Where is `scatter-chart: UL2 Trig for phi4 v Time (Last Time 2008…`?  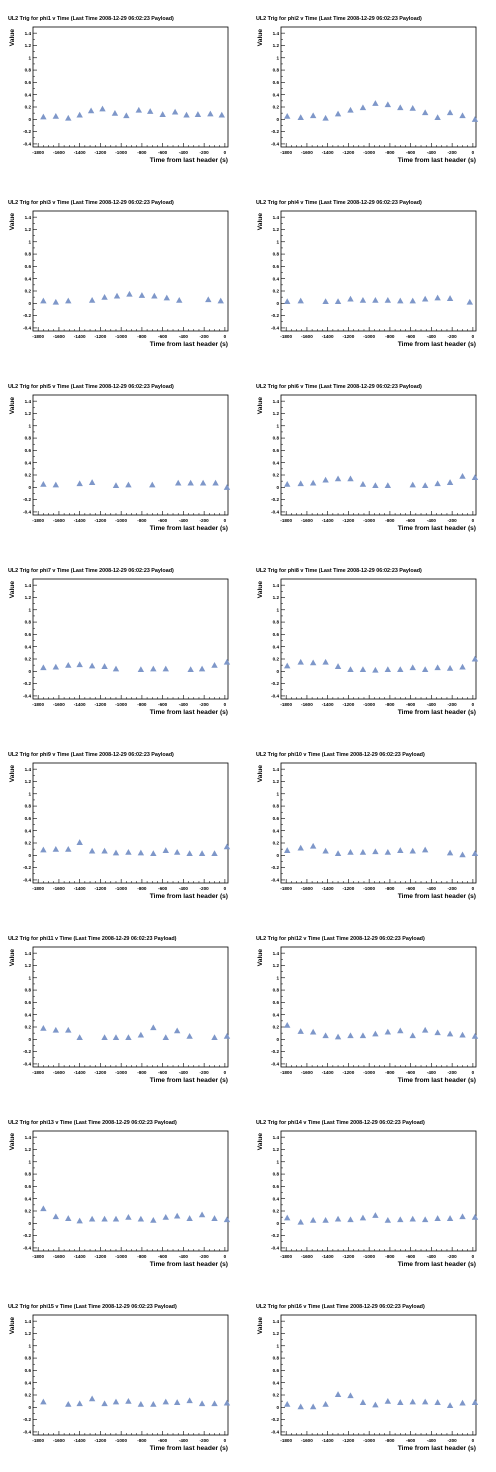 scatter-chart: UL2 Trig for phi4 v Time (Last Time 2008… is located at coordinates (366, 274).